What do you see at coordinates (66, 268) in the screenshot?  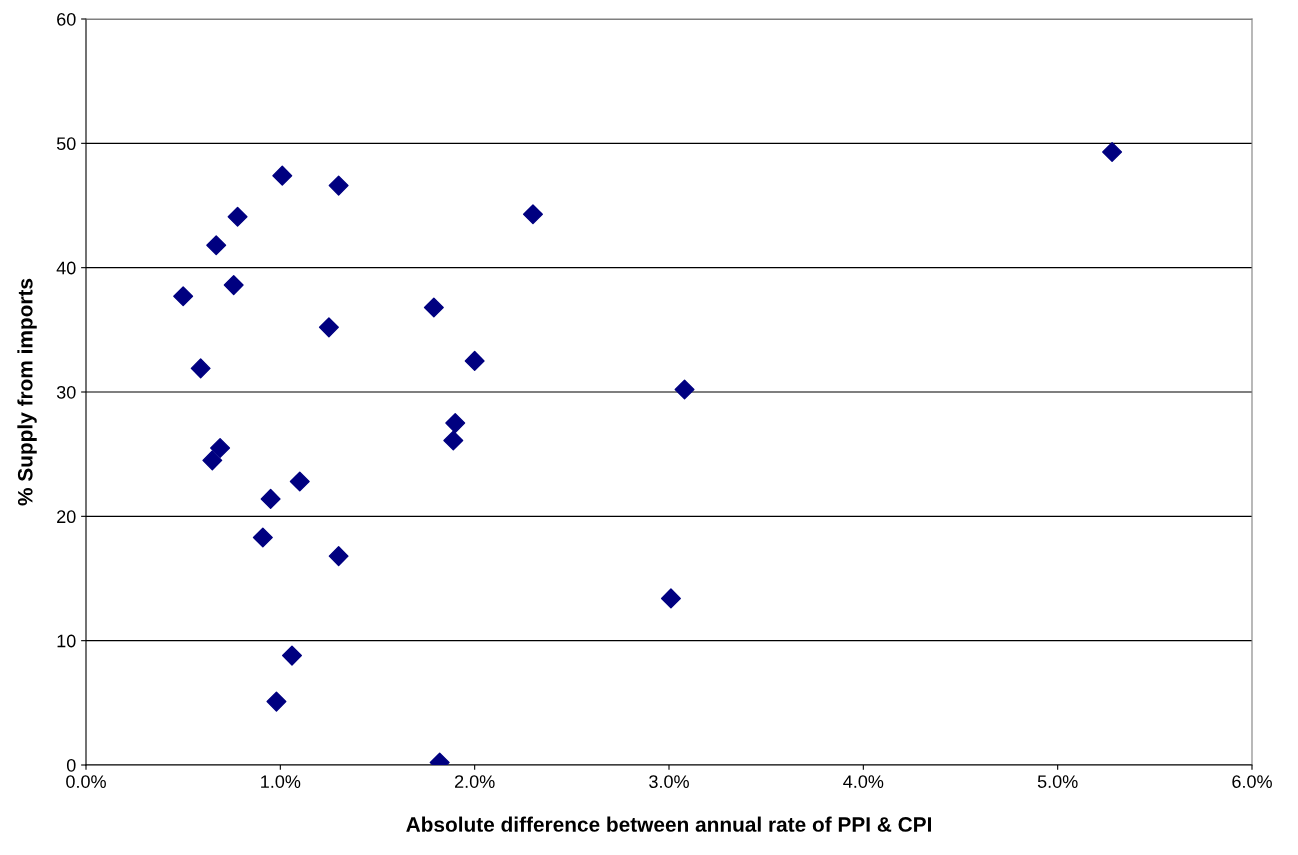 I see `y-tick-label: 40` at bounding box center [66, 268].